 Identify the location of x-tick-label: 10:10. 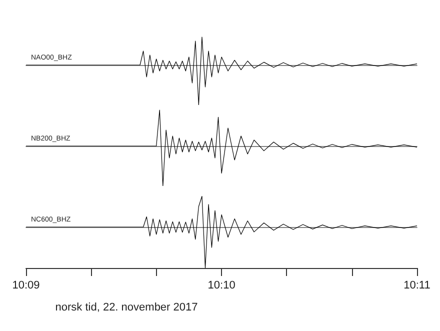
(222, 286).